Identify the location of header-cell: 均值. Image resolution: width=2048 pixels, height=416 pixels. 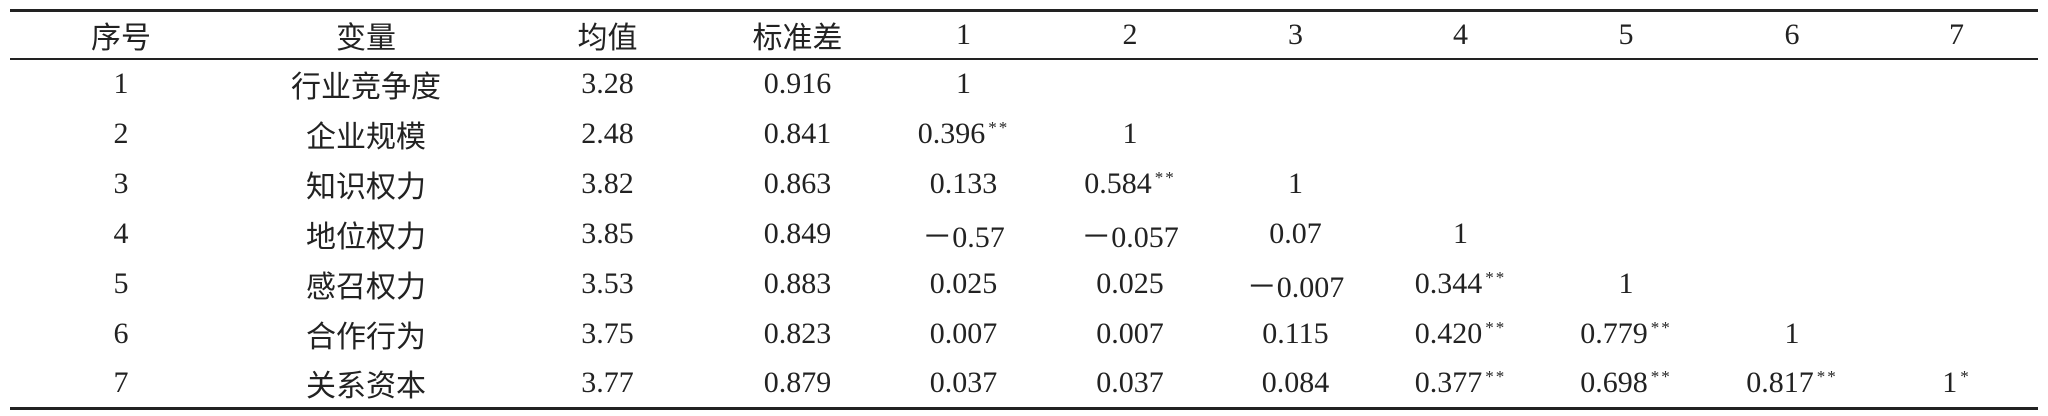
(607, 38).